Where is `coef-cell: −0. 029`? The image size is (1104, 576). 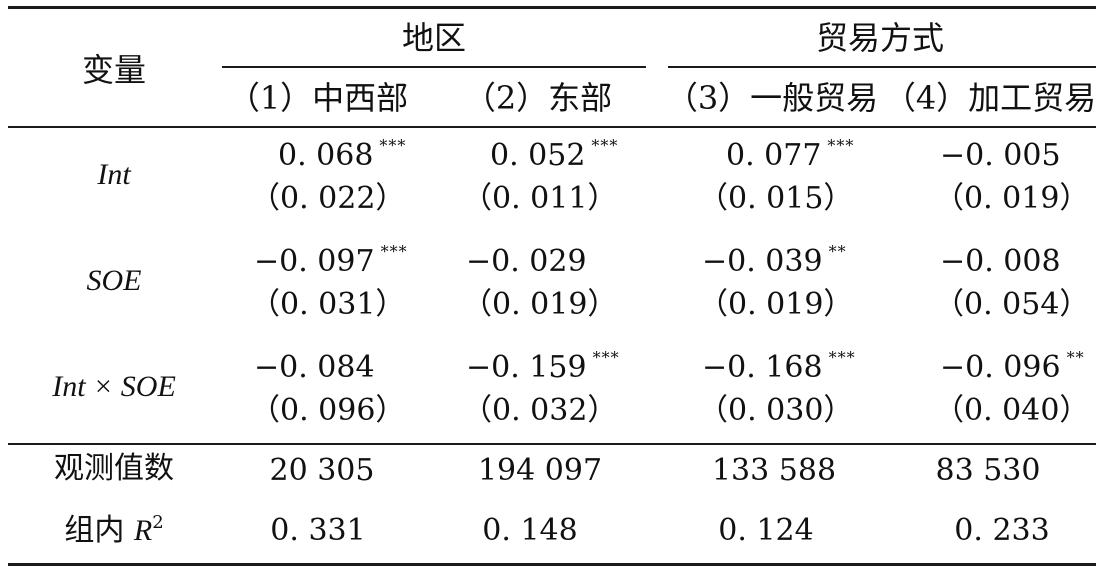 coef-cell: −0. 029 is located at coordinates (526, 261).